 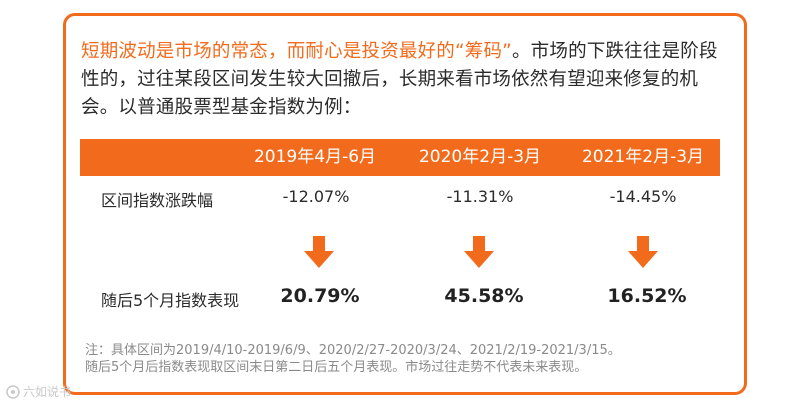 I want to click on intro-highlight: 短期波动是市场的常态，而耐心是投资最好的“筹码”, so click(x=296, y=51).